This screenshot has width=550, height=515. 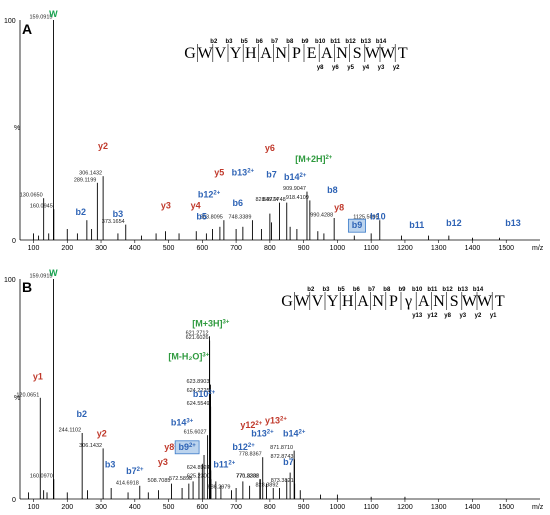 I want to click on y-fragment-label: y1, so click(x=493, y=316).